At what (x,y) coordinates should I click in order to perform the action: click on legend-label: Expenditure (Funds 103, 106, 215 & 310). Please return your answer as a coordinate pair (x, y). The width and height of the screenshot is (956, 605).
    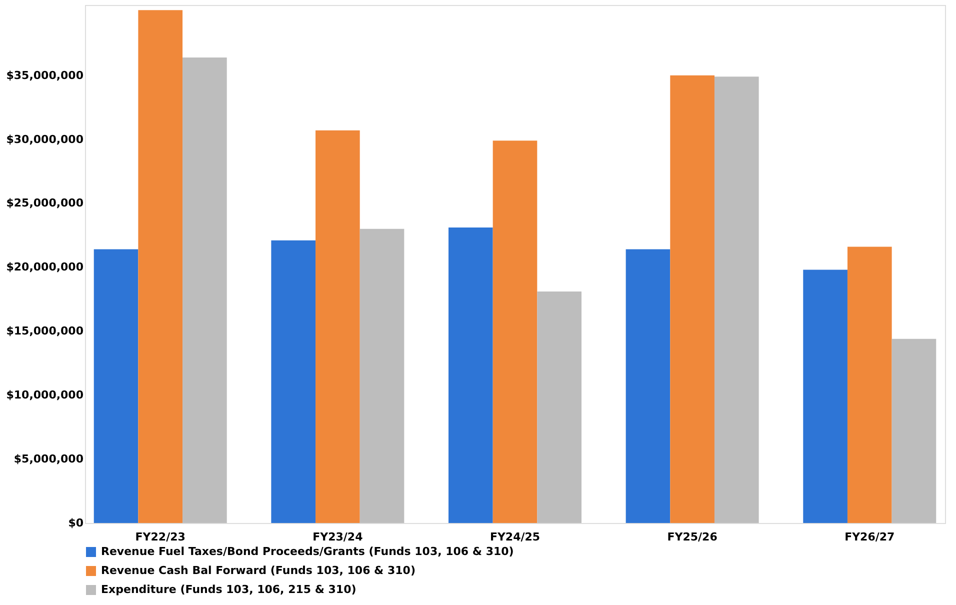
    Looking at the image, I should click on (228, 589).